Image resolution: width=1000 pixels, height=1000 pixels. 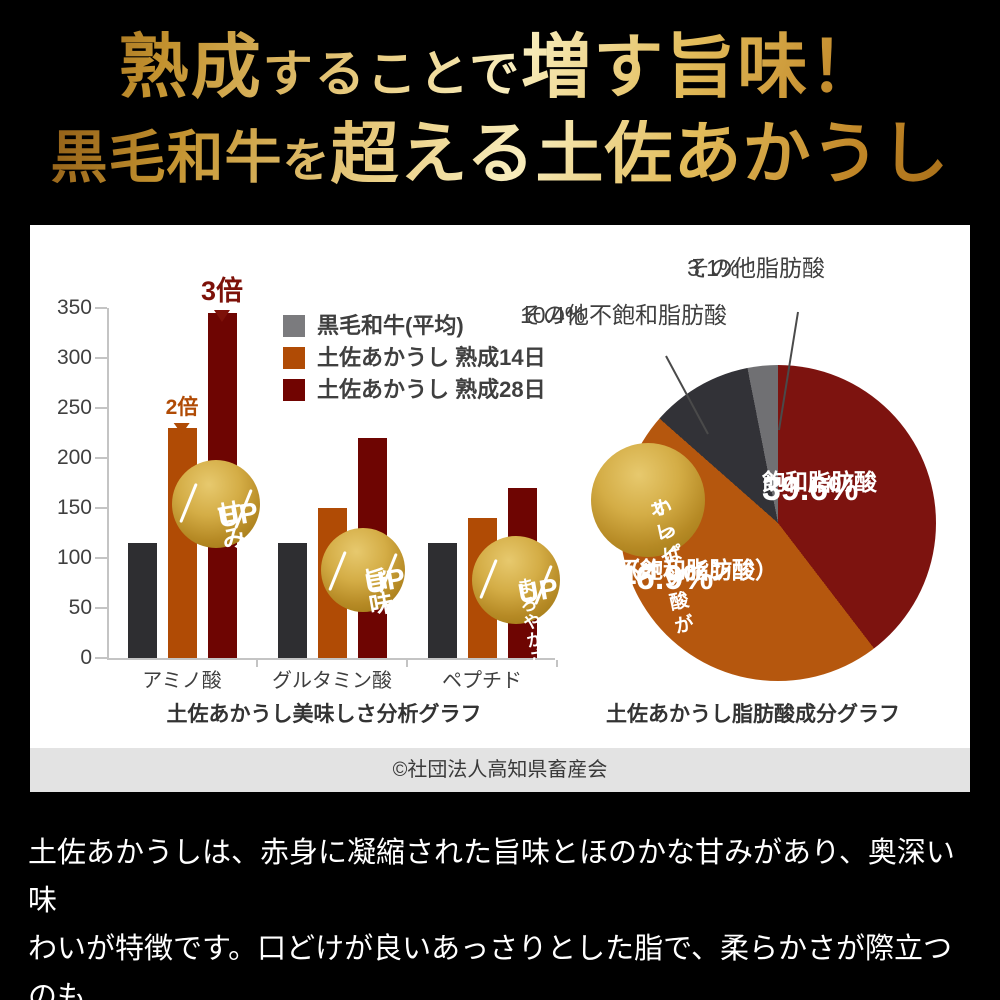 I want to click on title-seg: 増す旨味！, so click(x=701, y=68).